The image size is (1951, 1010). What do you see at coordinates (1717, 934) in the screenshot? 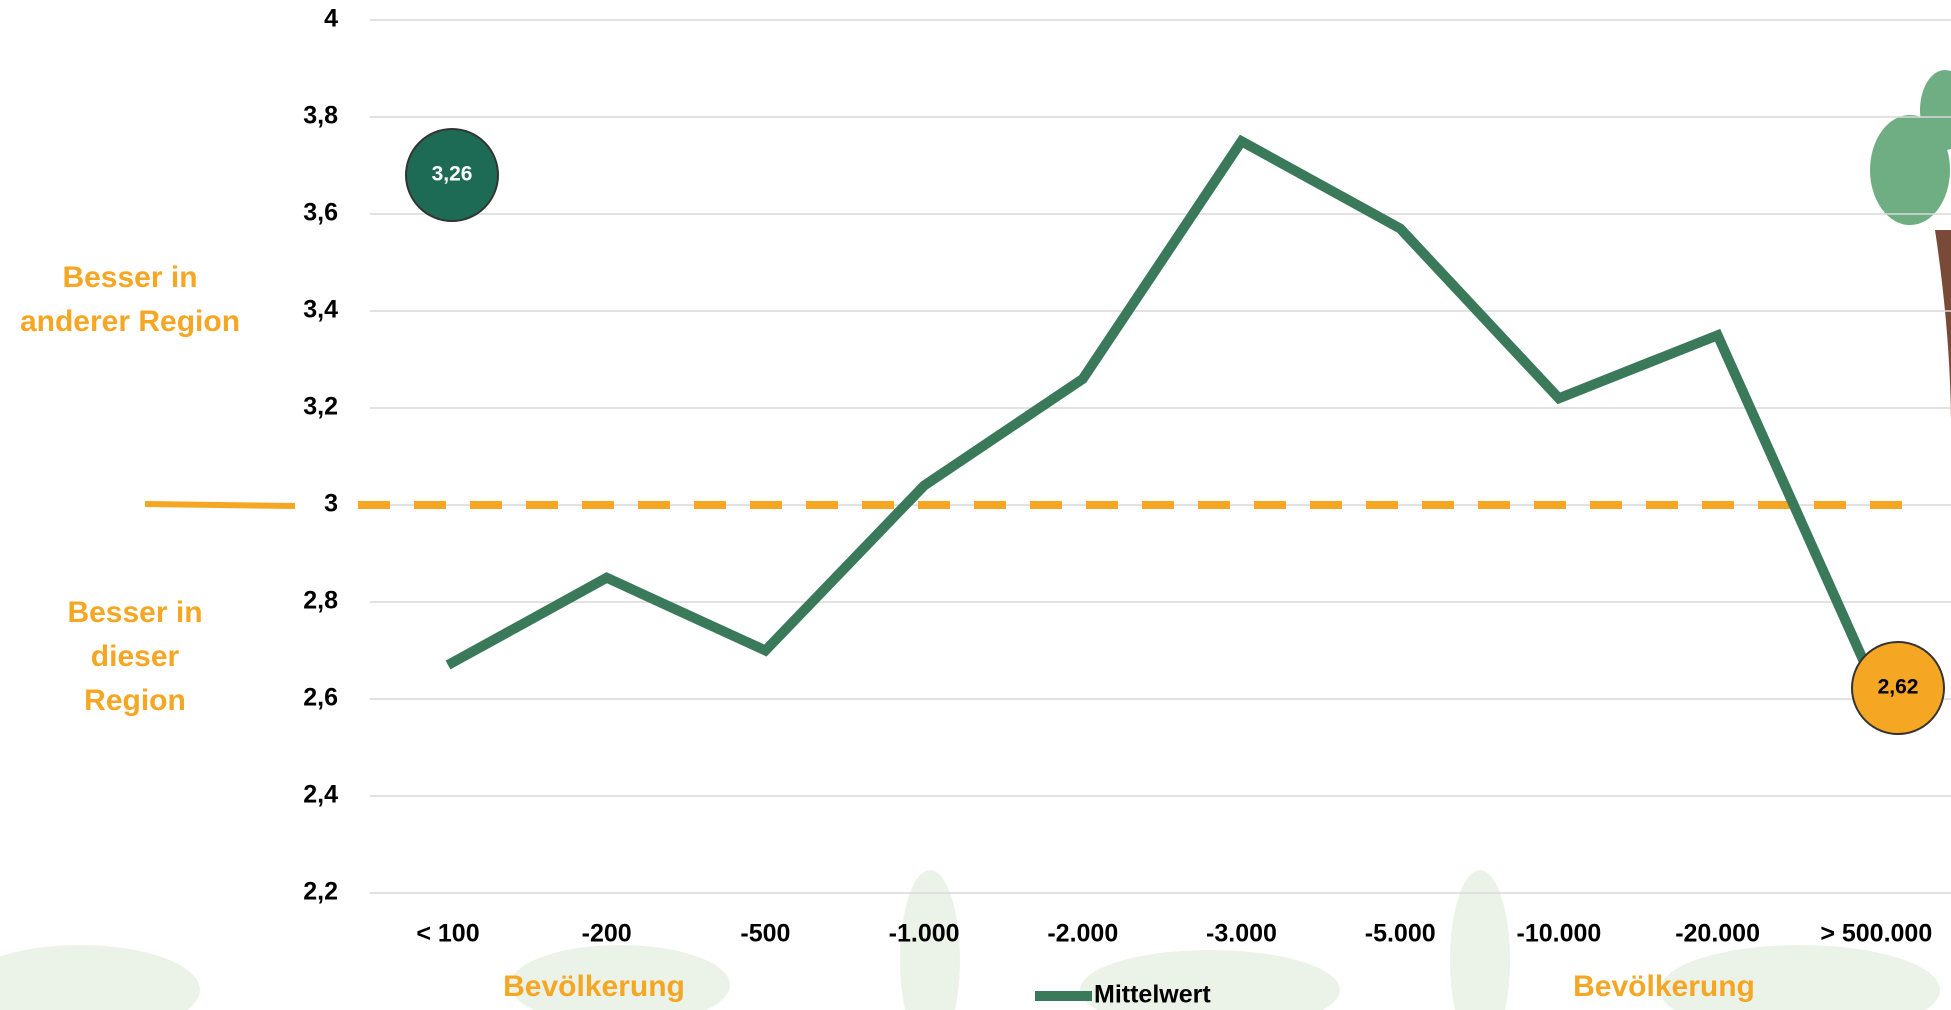
I see `x-tick-label: -20.000` at bounding box center [1717, 934].